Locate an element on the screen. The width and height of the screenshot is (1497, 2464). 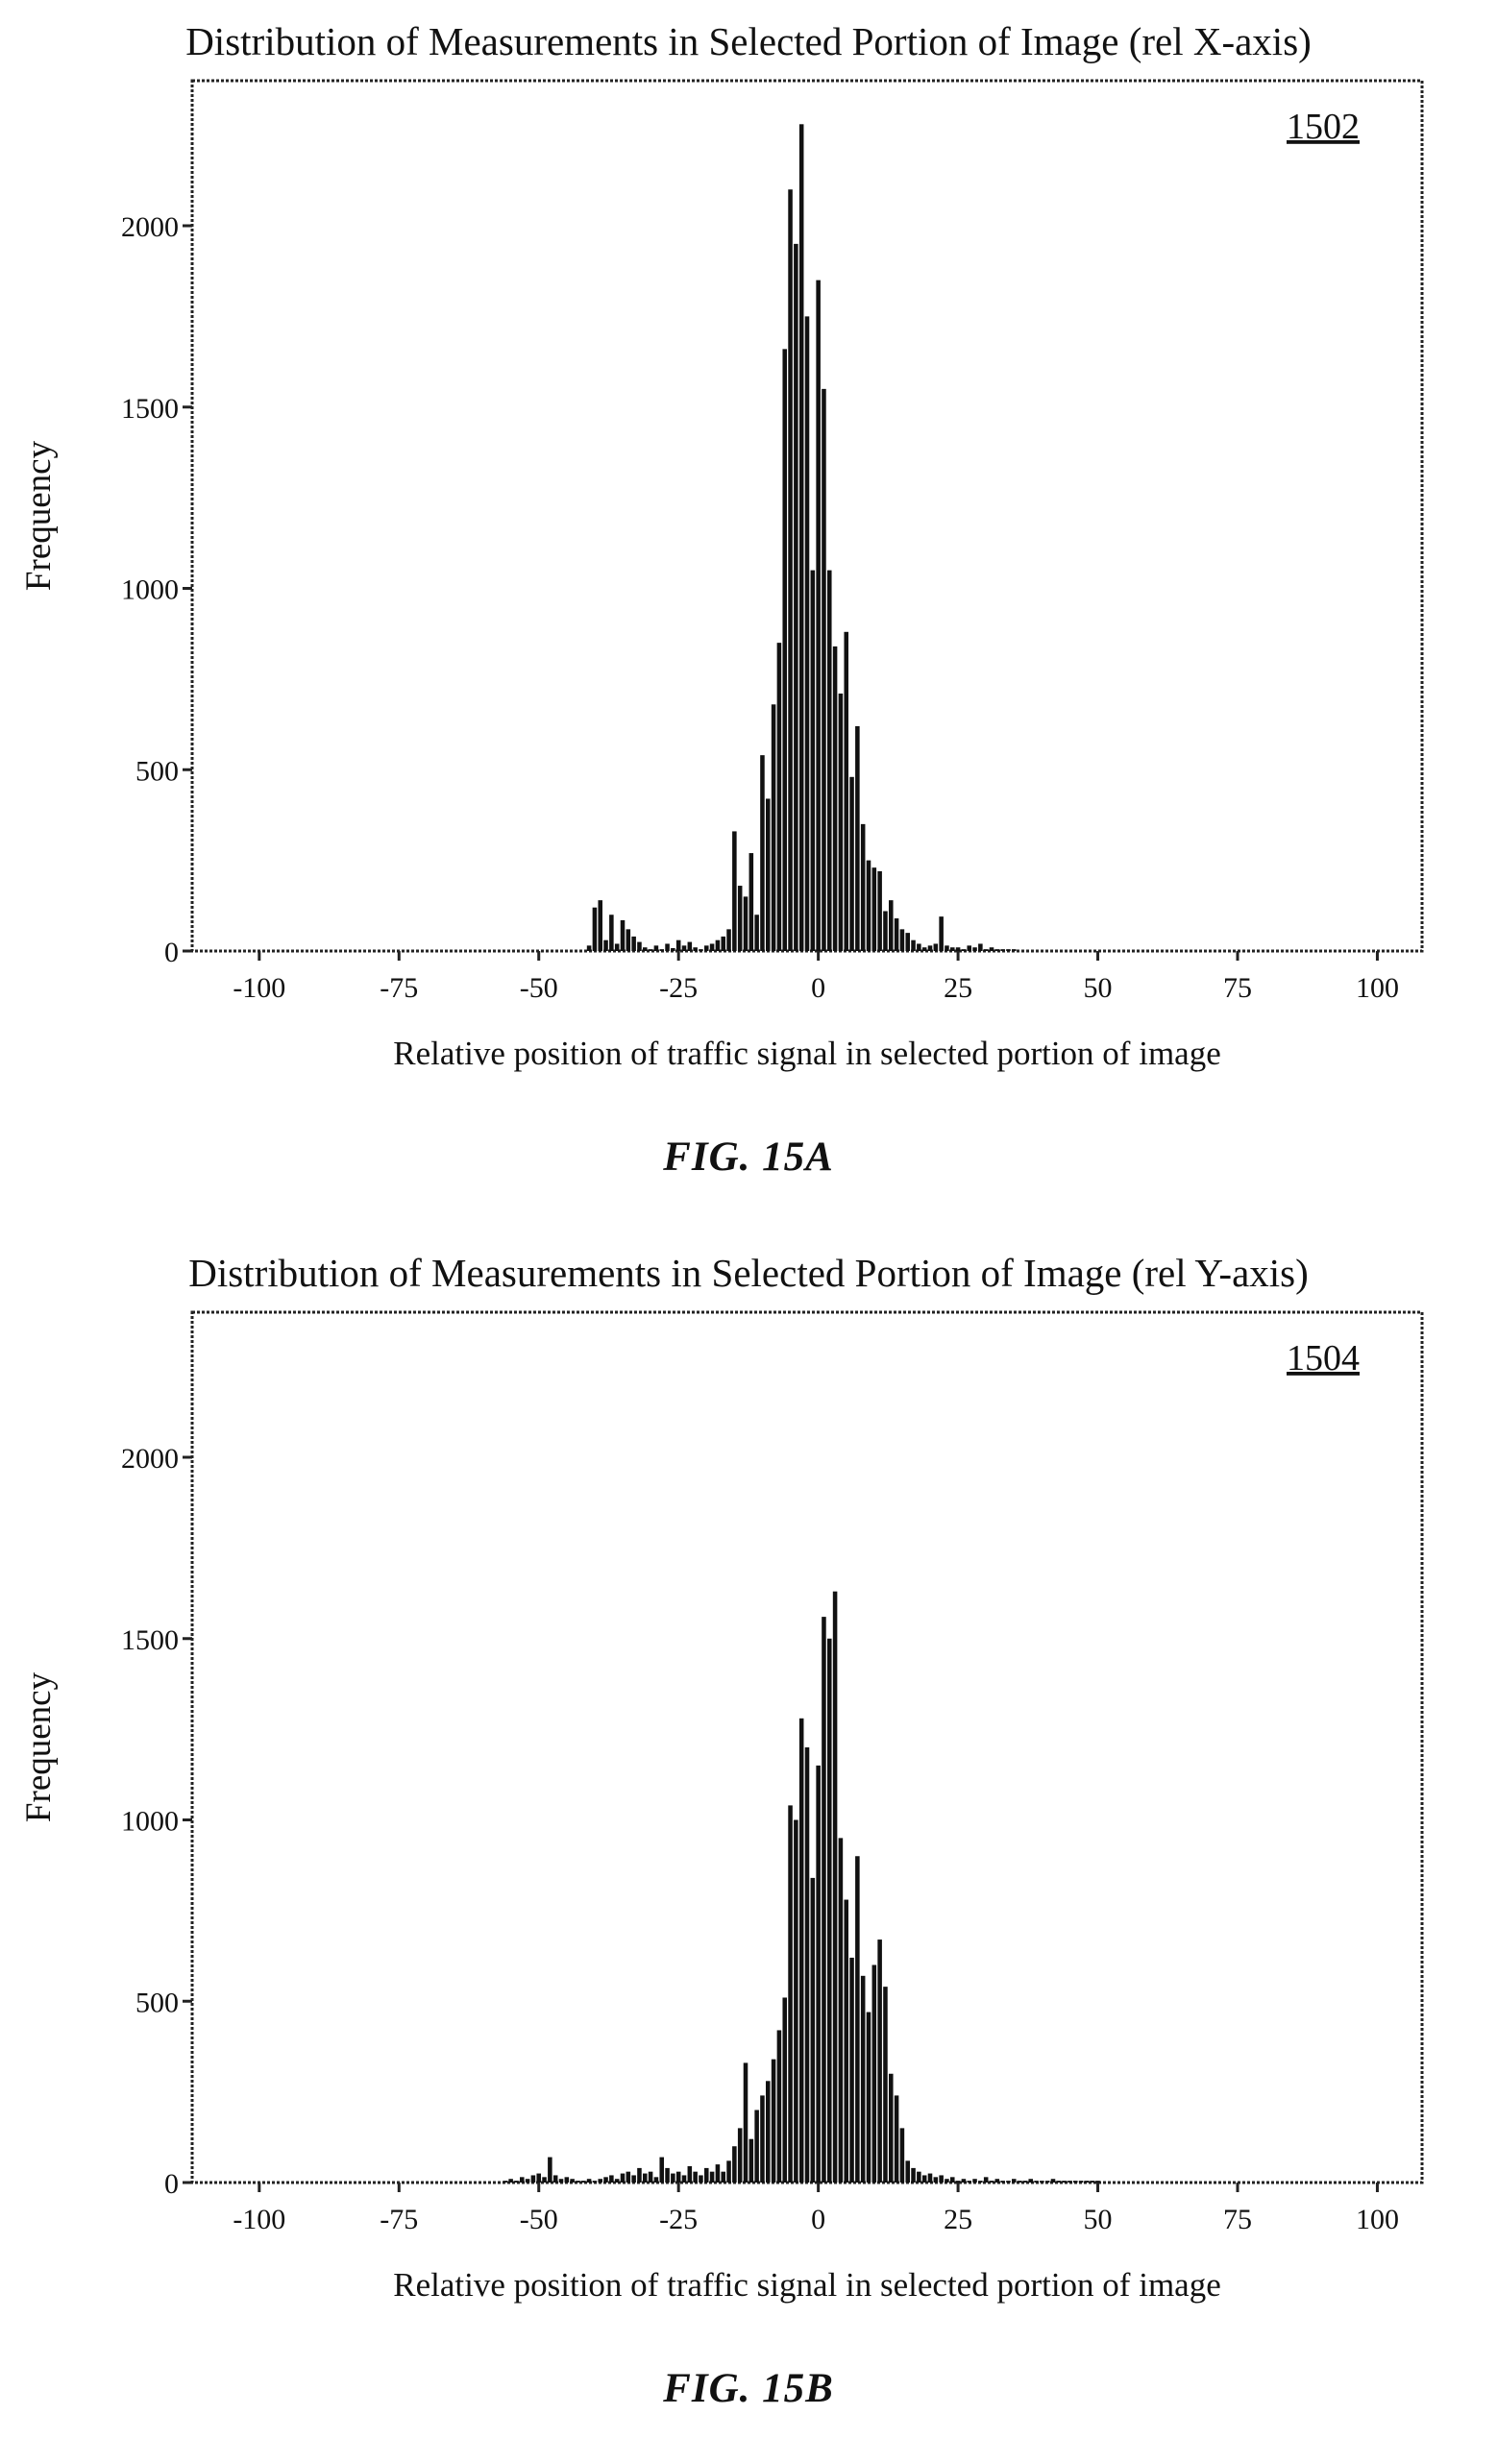
reference-label: 1504 is located at coordinates (1323, 1358).